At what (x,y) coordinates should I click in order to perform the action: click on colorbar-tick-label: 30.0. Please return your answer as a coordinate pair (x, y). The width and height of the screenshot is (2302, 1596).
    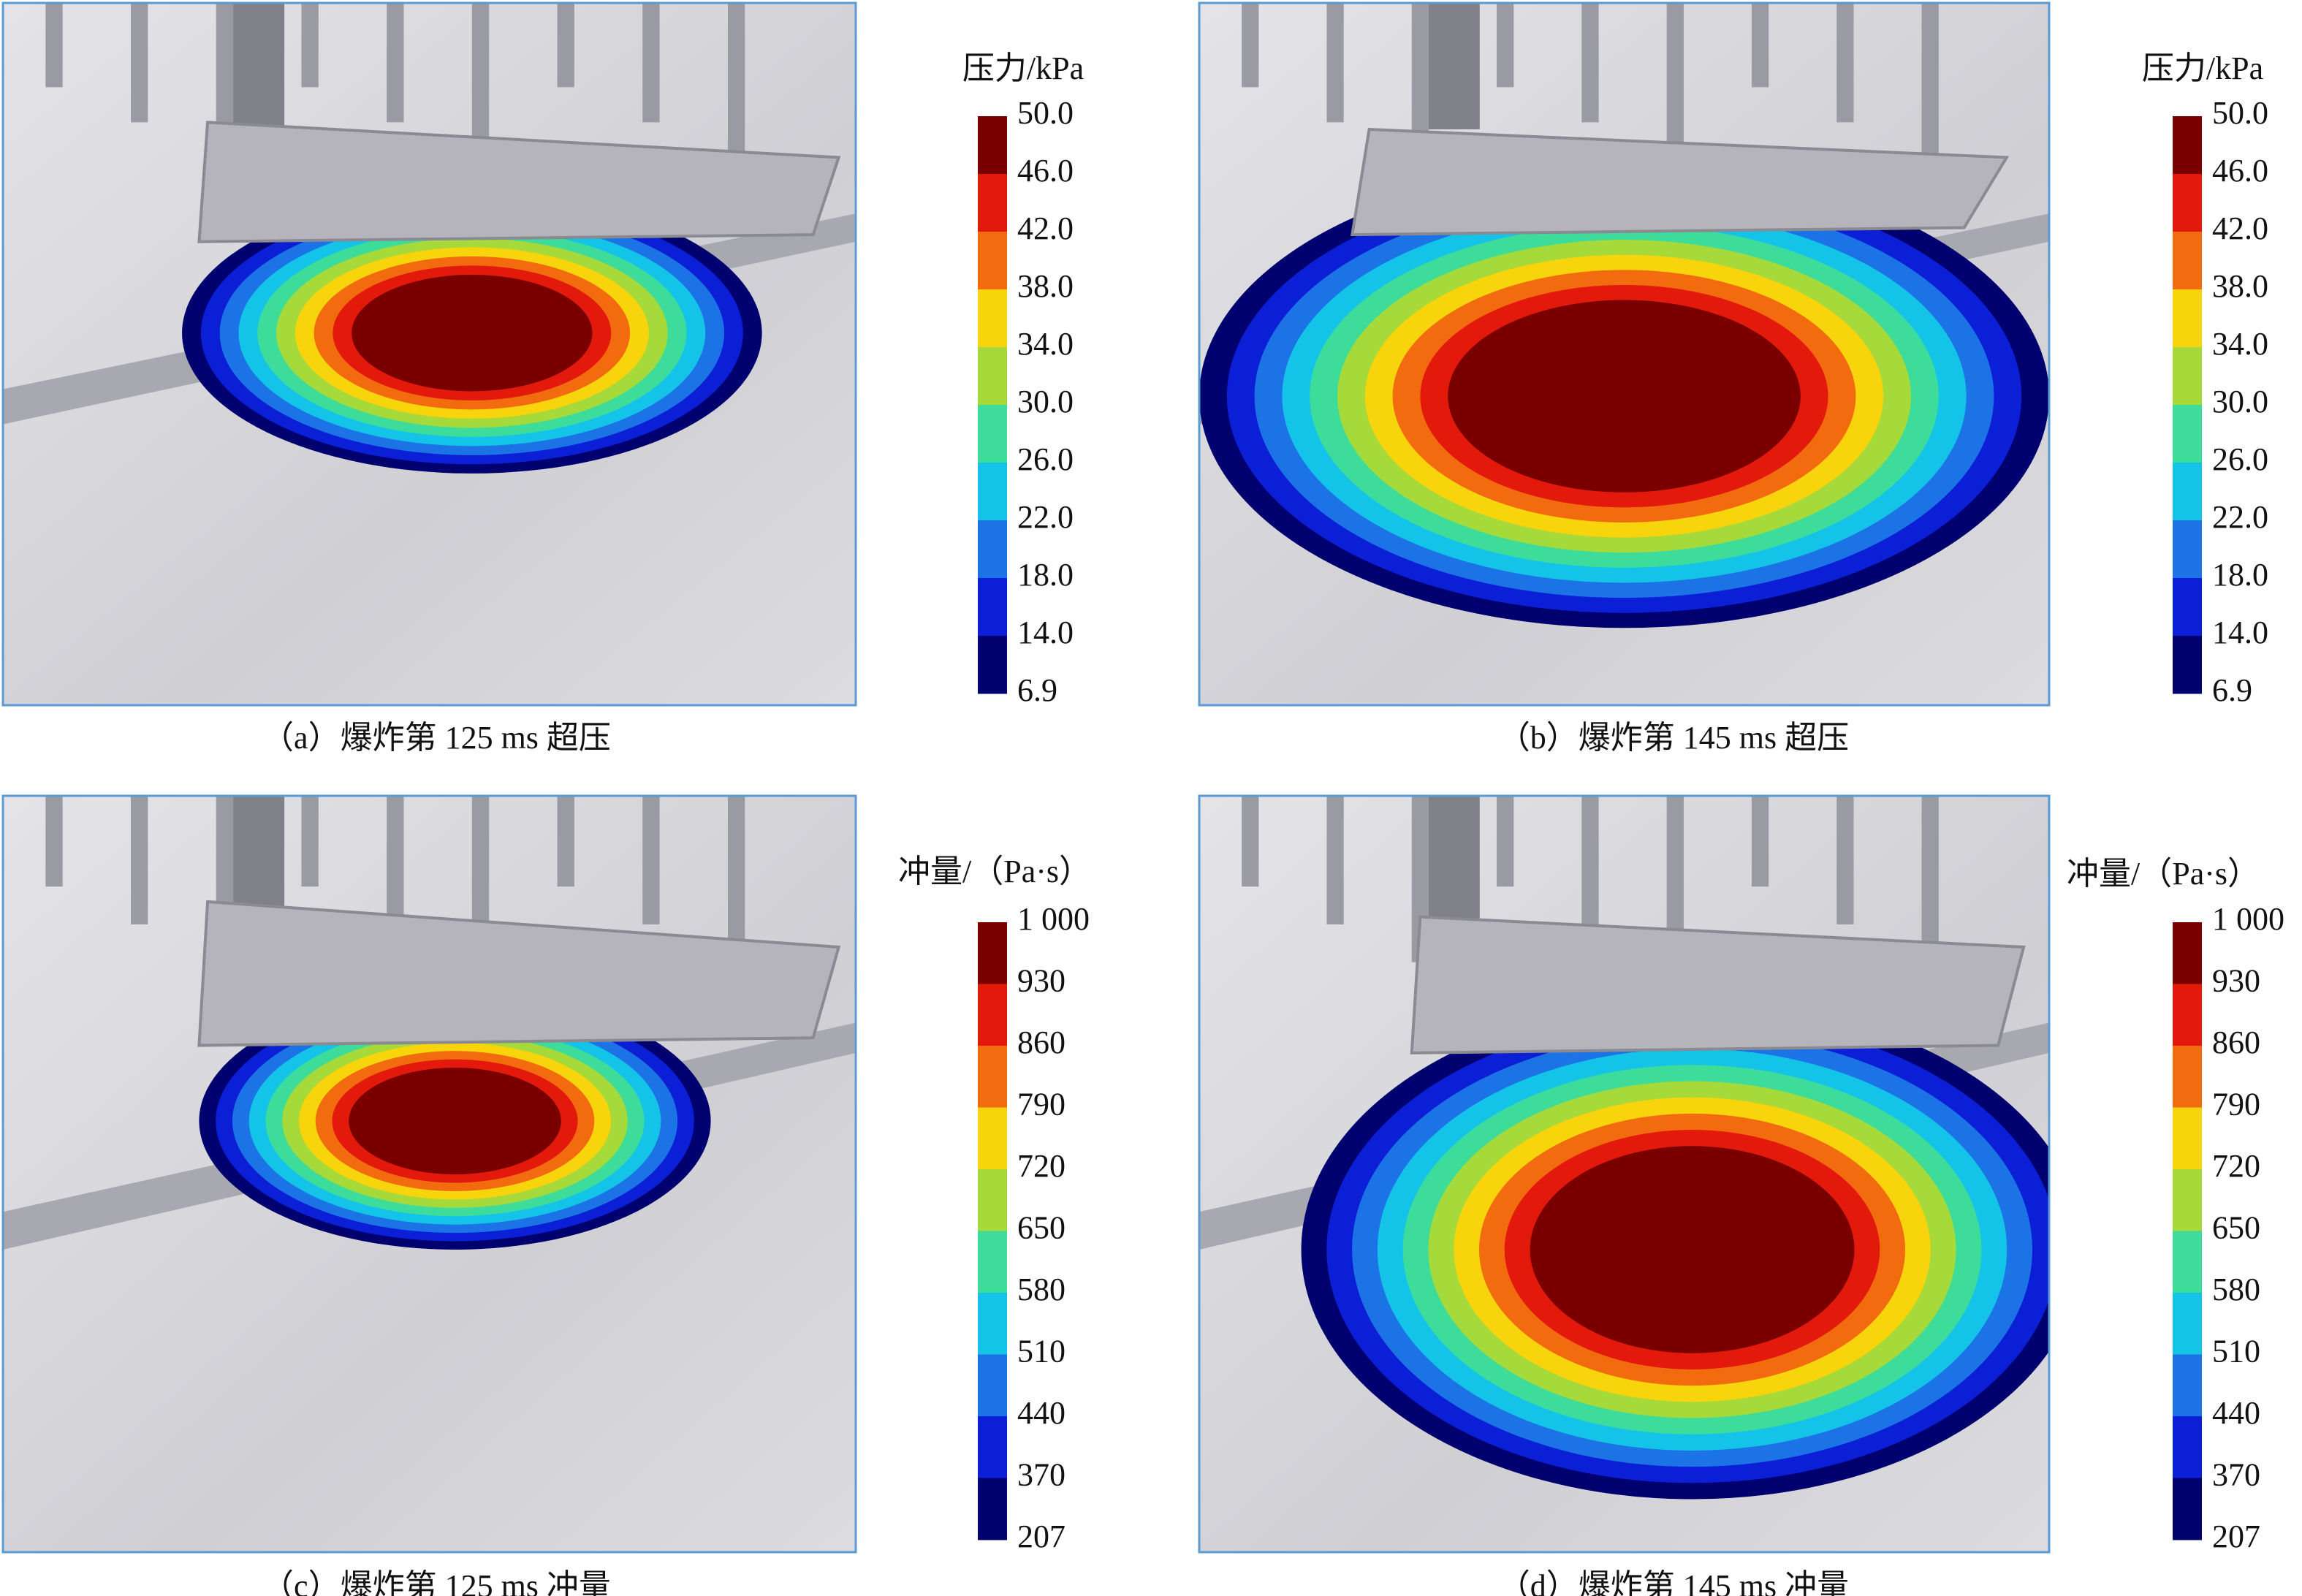
    Looking at the image, I should click on (2240, 401).